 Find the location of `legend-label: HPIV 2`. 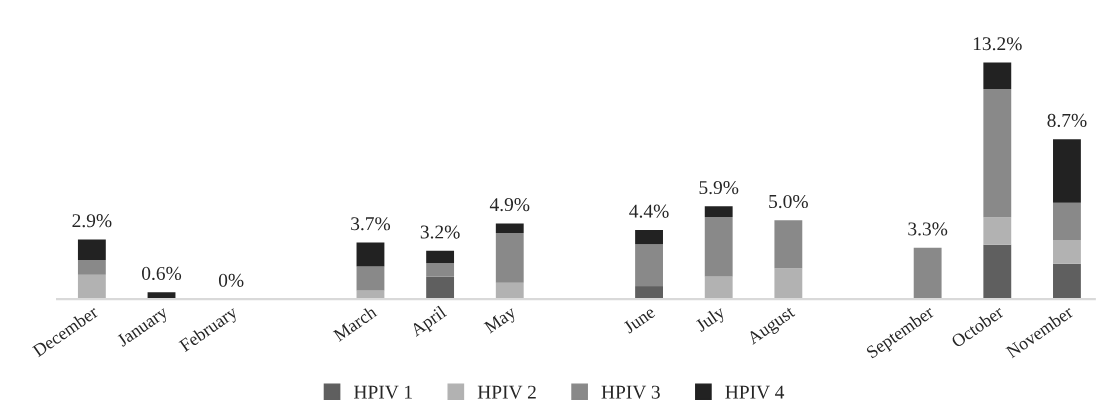

legend-label: HPIV 2 is located at coordinates (506, 392).